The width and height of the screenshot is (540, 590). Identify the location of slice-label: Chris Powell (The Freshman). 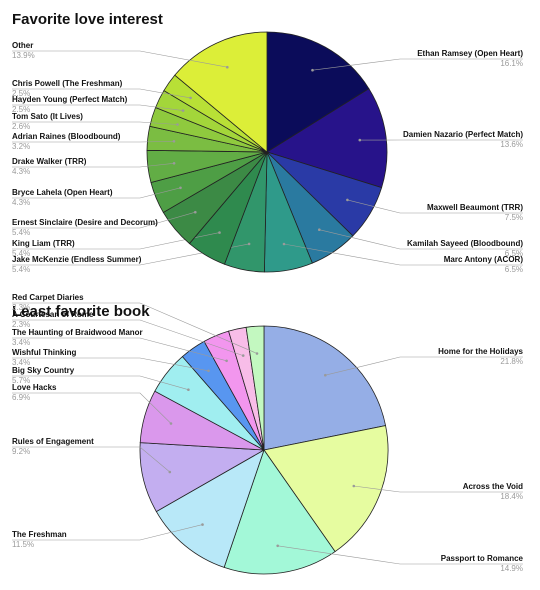
(67, 83).